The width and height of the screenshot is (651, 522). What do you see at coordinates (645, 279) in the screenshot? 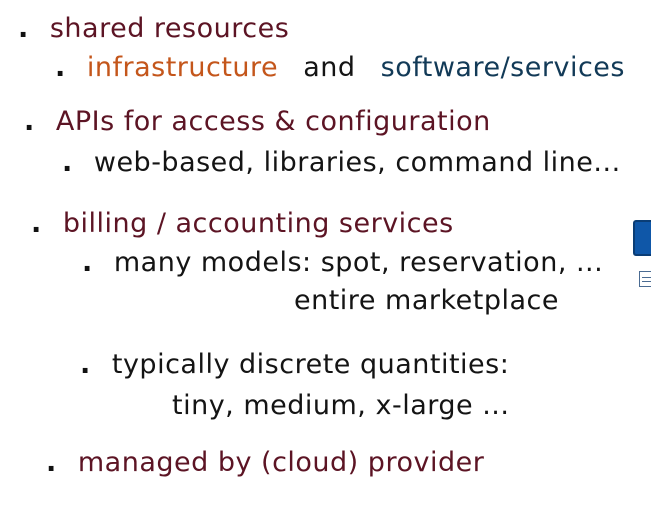
I see `document-icon` at bounding box center [645, 279].